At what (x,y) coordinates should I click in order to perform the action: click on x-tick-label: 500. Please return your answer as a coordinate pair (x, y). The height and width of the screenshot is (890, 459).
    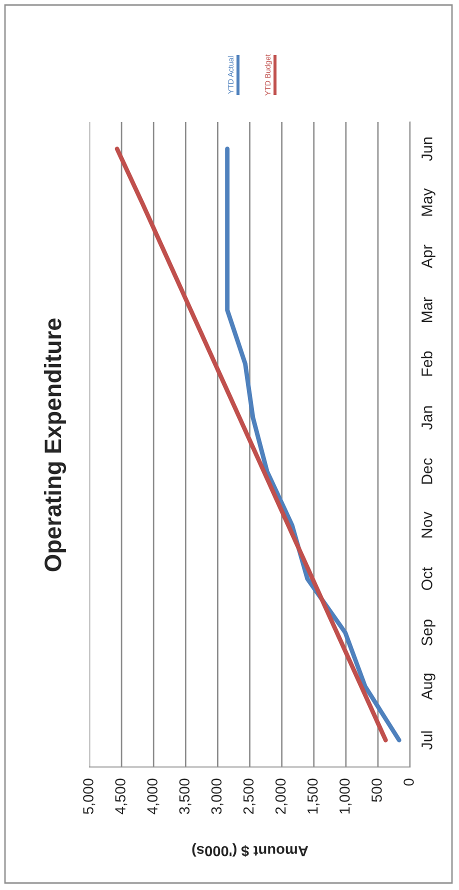
    Looking at the image, I should click on (377, 790).